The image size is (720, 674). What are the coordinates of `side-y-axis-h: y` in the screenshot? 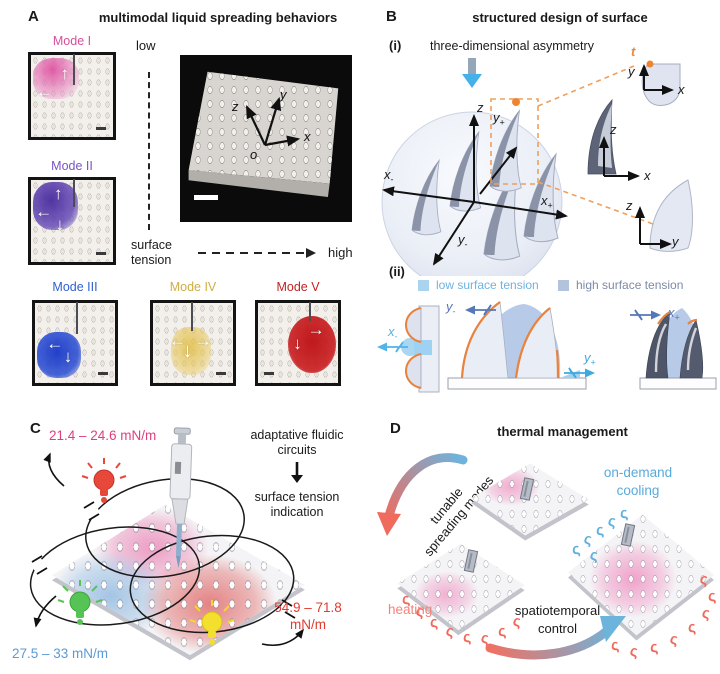 It's located at (675, 241).